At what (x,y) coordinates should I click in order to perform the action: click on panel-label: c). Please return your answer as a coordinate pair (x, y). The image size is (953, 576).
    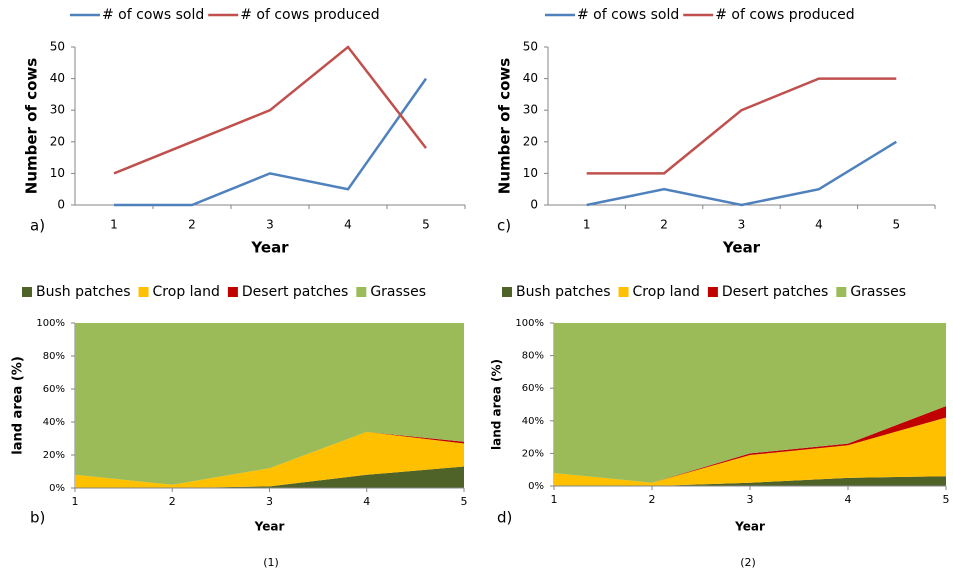
    Looking at the image, I should click on (504, 226).